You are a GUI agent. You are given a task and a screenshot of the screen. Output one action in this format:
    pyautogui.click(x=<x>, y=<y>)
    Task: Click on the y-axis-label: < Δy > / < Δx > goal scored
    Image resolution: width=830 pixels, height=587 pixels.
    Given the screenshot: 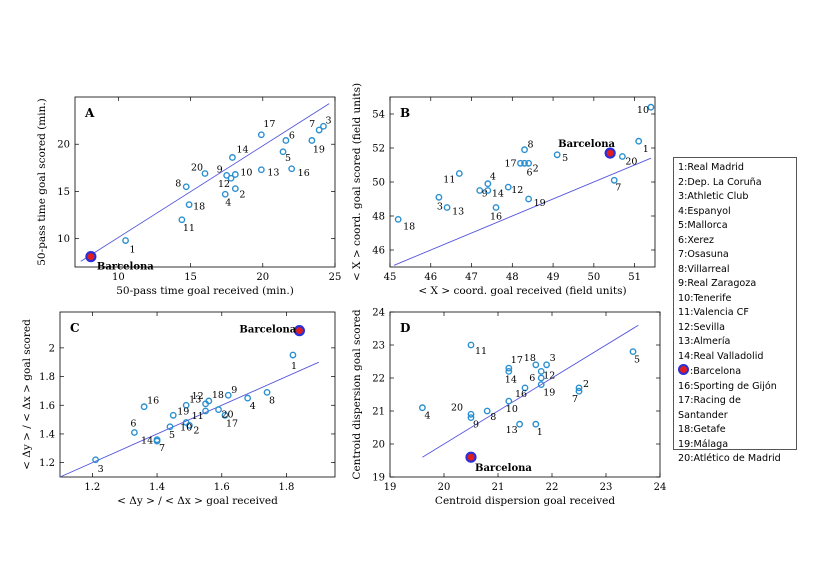 What is the action you would take?
    pyautogui.click(x=27, y=394)
    